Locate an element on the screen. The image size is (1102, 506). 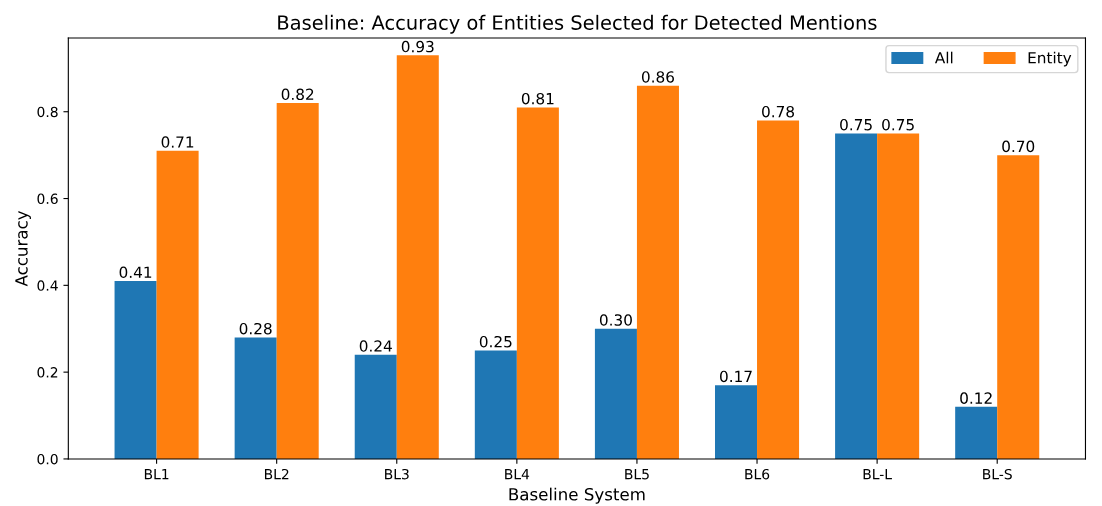
y-axis-title: Accuracy is located at coordinates (23, 248).